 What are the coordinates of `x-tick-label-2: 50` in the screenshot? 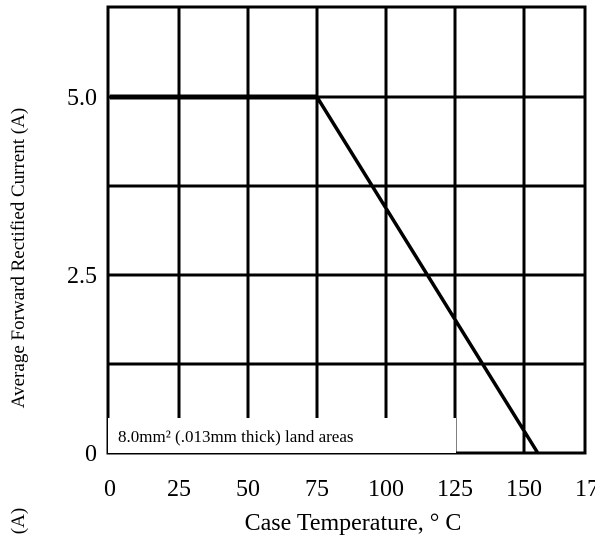 It's located at (248, 489).